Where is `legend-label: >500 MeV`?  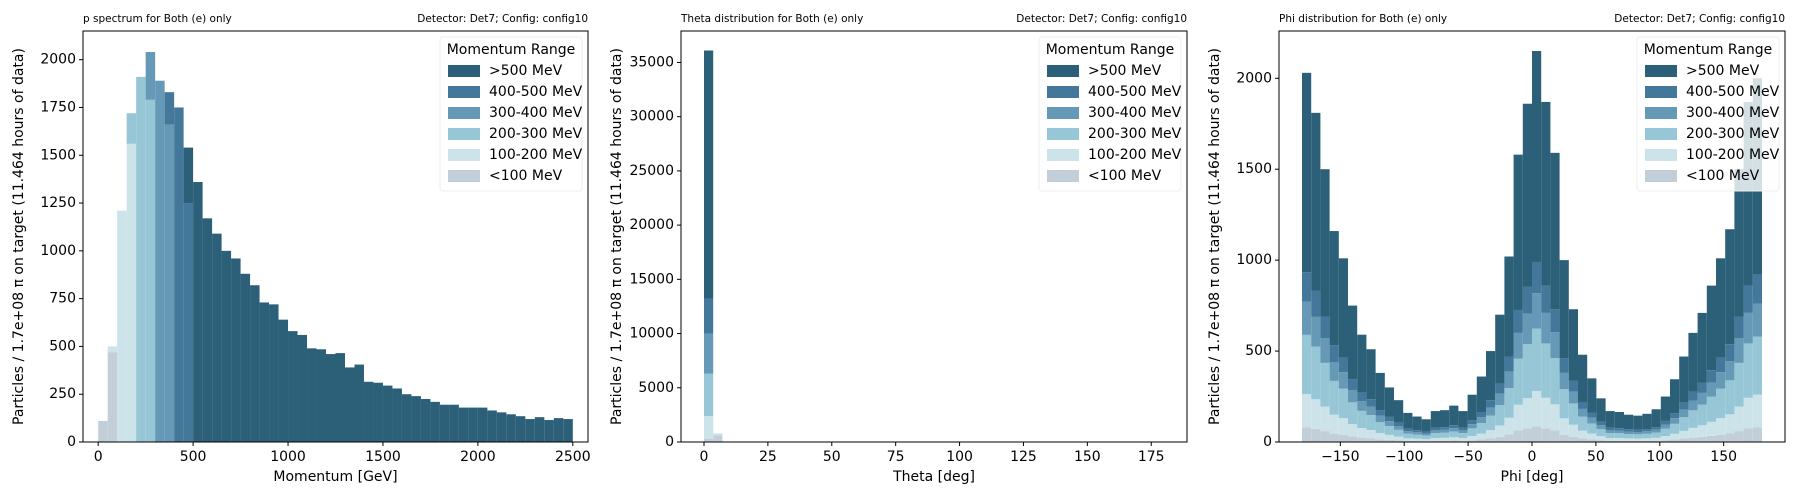
legend-label: >500 MeV is located at coordinates (1125, 71).